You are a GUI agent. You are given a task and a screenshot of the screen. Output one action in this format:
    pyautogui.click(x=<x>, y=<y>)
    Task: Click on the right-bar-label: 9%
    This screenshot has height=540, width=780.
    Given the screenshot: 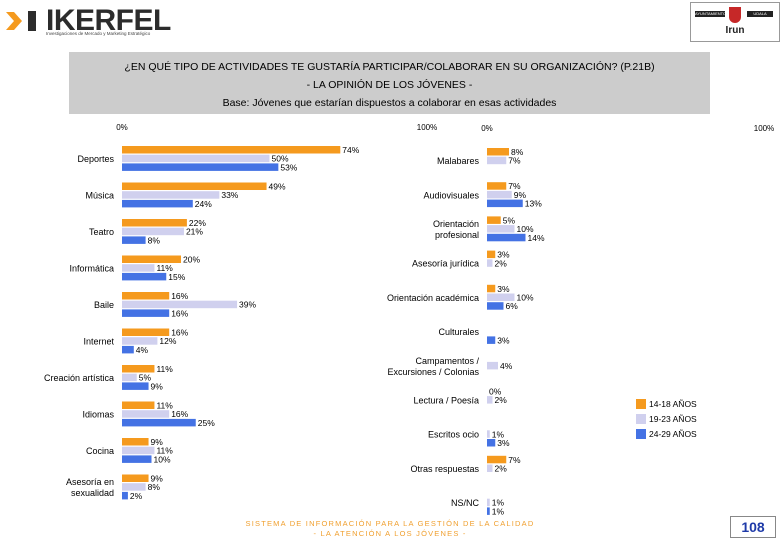 What is the action you would take?
    pyautogui.click(x=520, y=195)
    